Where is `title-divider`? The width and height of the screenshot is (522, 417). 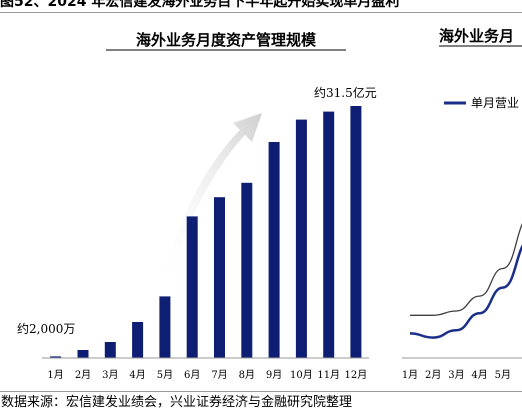
title-divider is located at coordinates (261, 12).